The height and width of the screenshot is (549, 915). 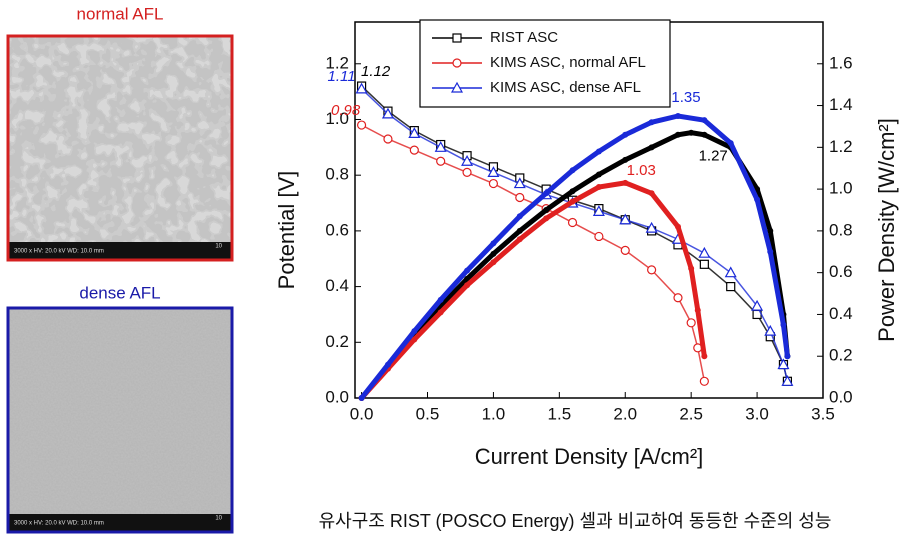 I want to click on sem-info: 3000 x HV: 20.0 kV WD: 10.0 mm, so click(x=59, y=252).